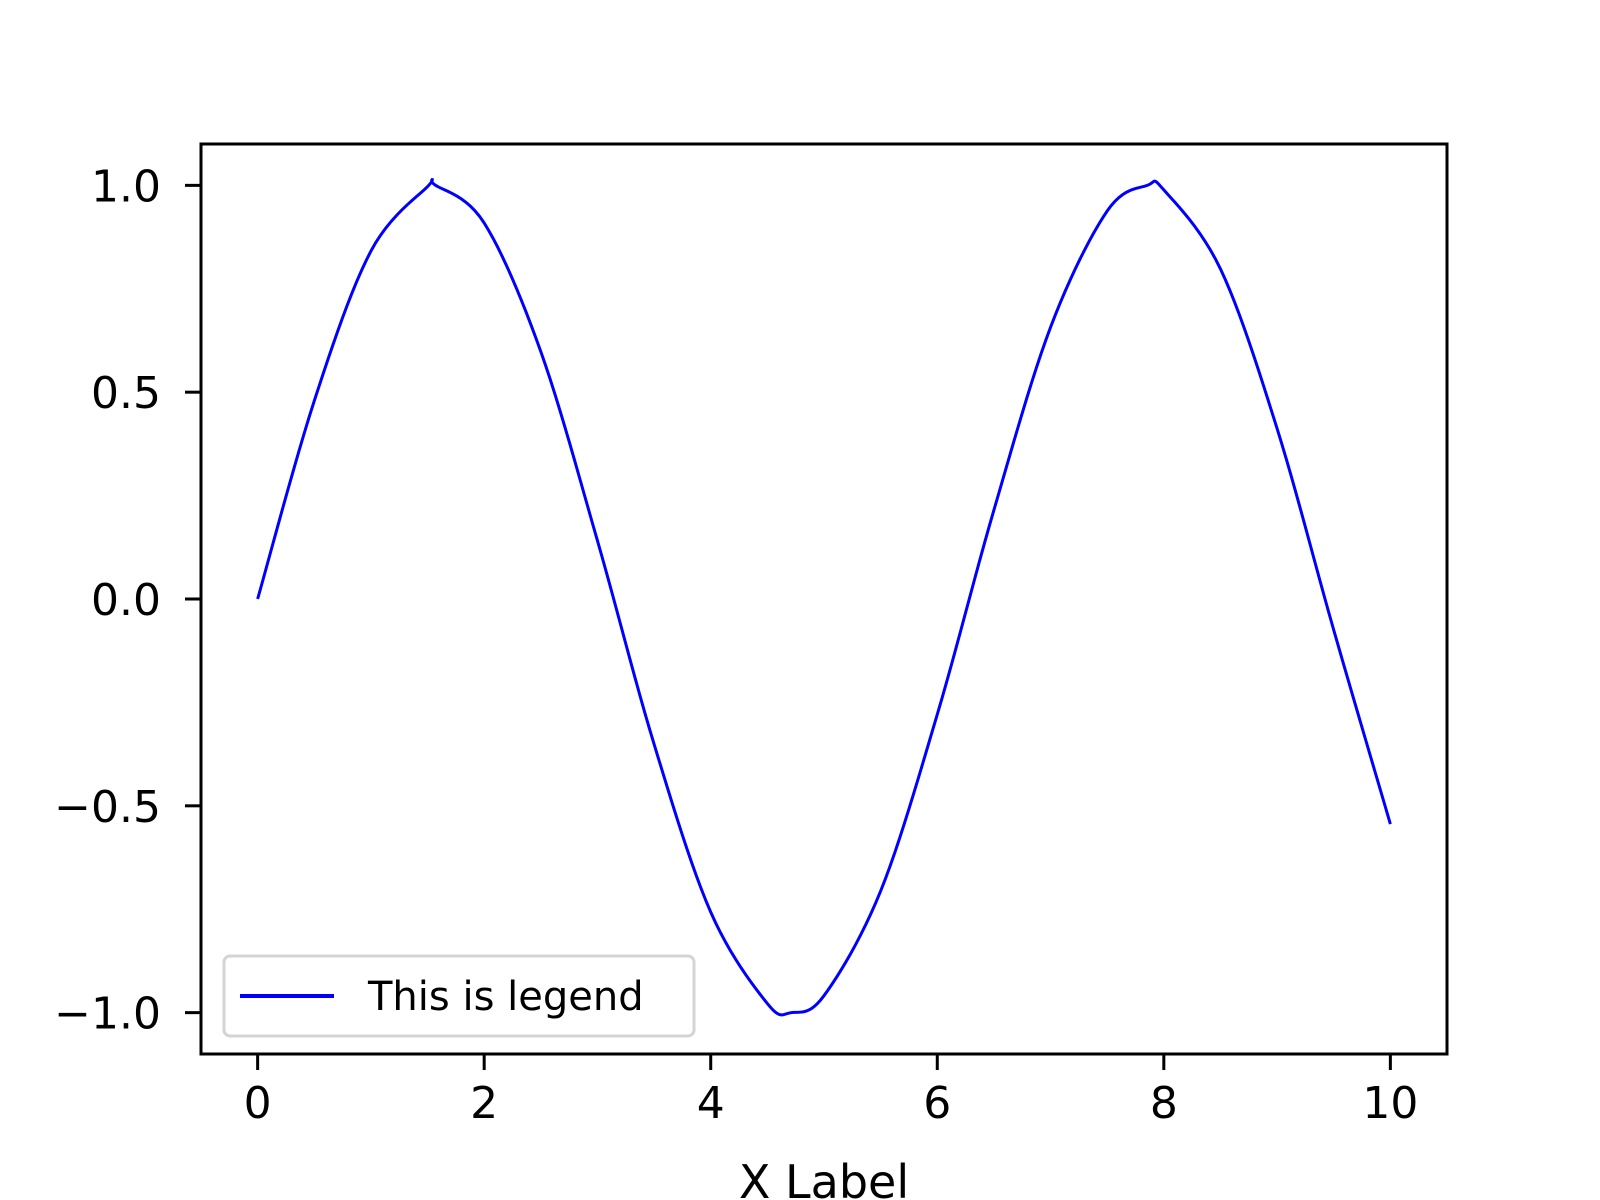 The height and width of the screenshot is (1200, 1600). I want to click on y-tick-label: −1.0, so click(107, 1014).